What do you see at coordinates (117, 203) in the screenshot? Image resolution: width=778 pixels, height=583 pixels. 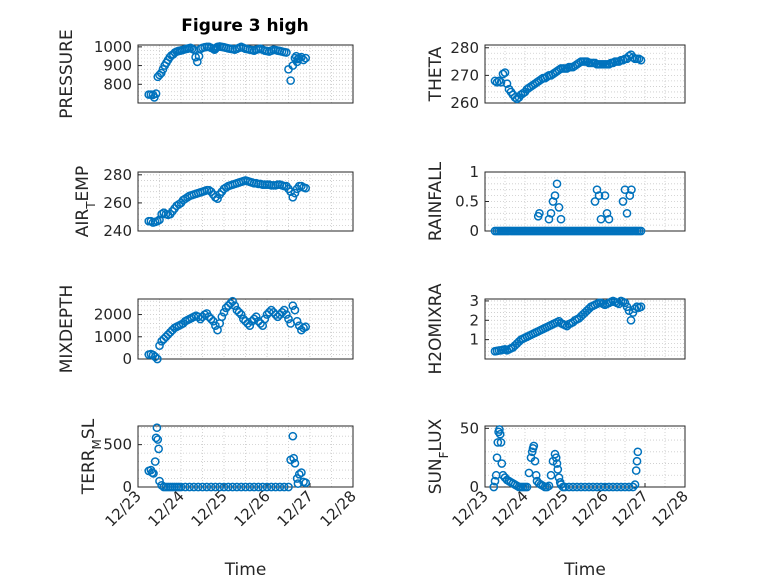 I see `ytick-label: 260` at bounding box center [117, 203].